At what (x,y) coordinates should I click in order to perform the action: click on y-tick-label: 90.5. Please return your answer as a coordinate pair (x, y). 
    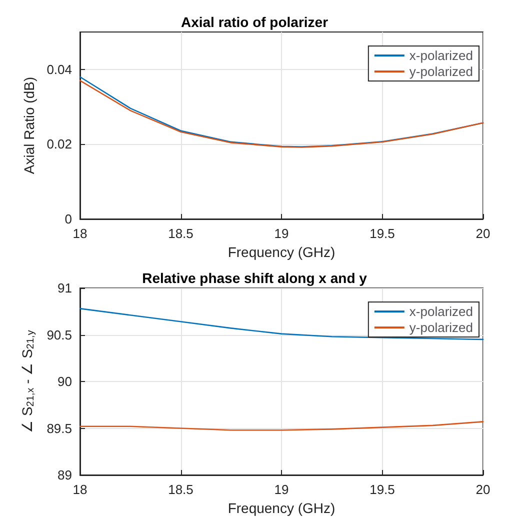
    Looking at the image, I should click on (59, 334).